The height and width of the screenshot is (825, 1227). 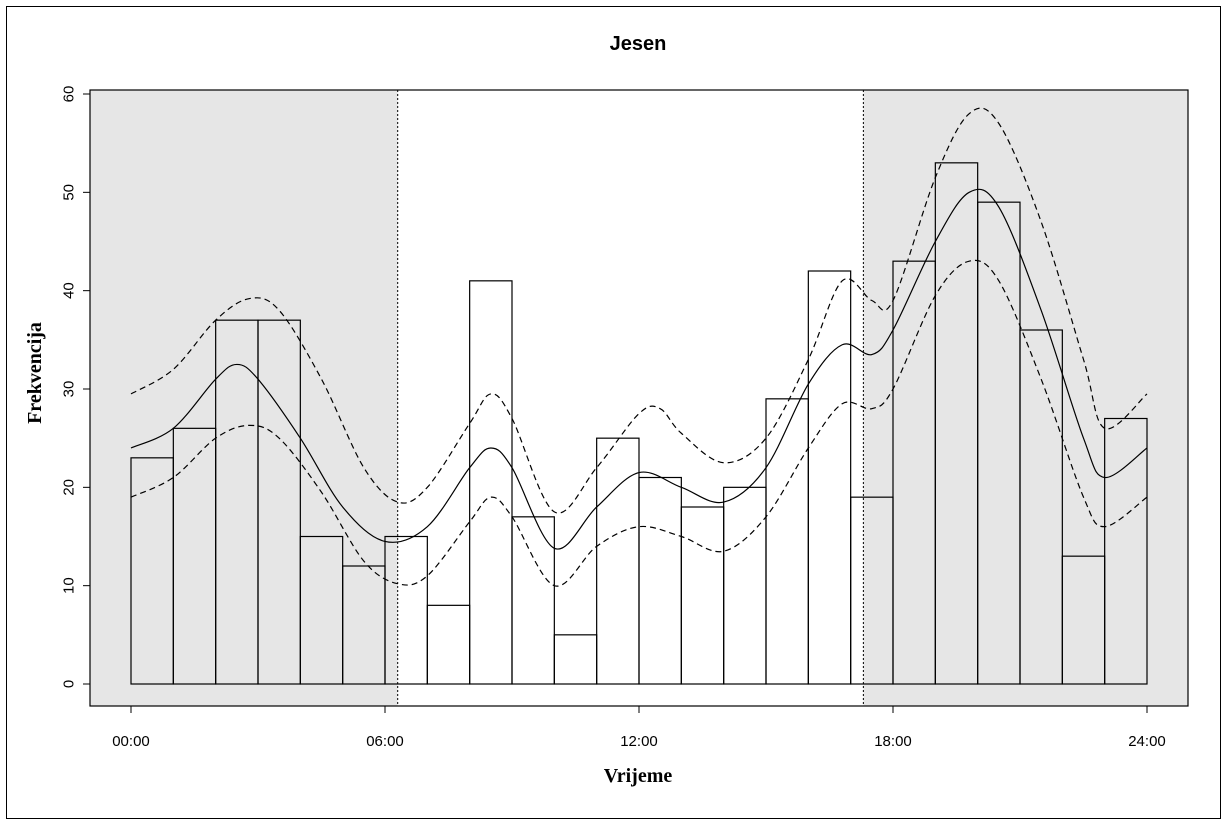 What do you see at coordinates (1147, 741) in the screenshot?
I see `x-tick-label-4: 24:00` at bounding box center [1147, 741].